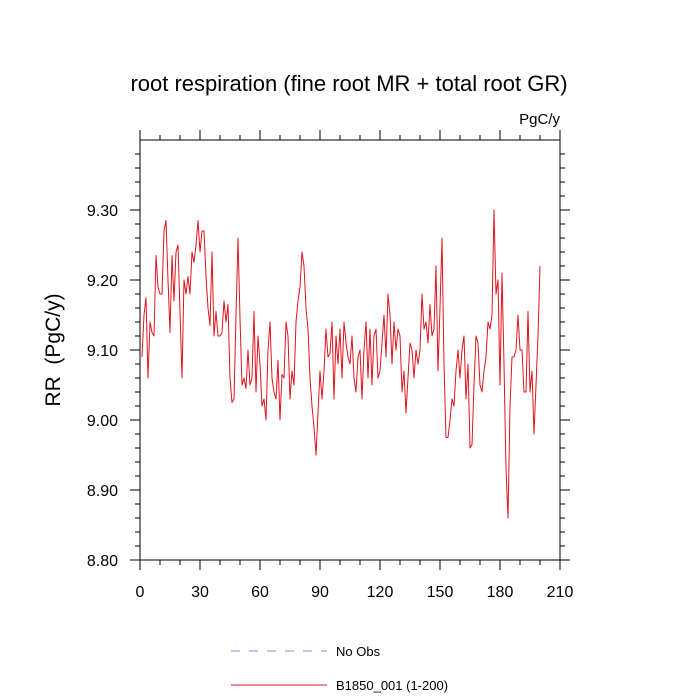 The width and height of the screenshot is (700, 700). Describe the element at coordinates (380, 592) in the screenshot. I see `x-tick-label: 120` at that location.